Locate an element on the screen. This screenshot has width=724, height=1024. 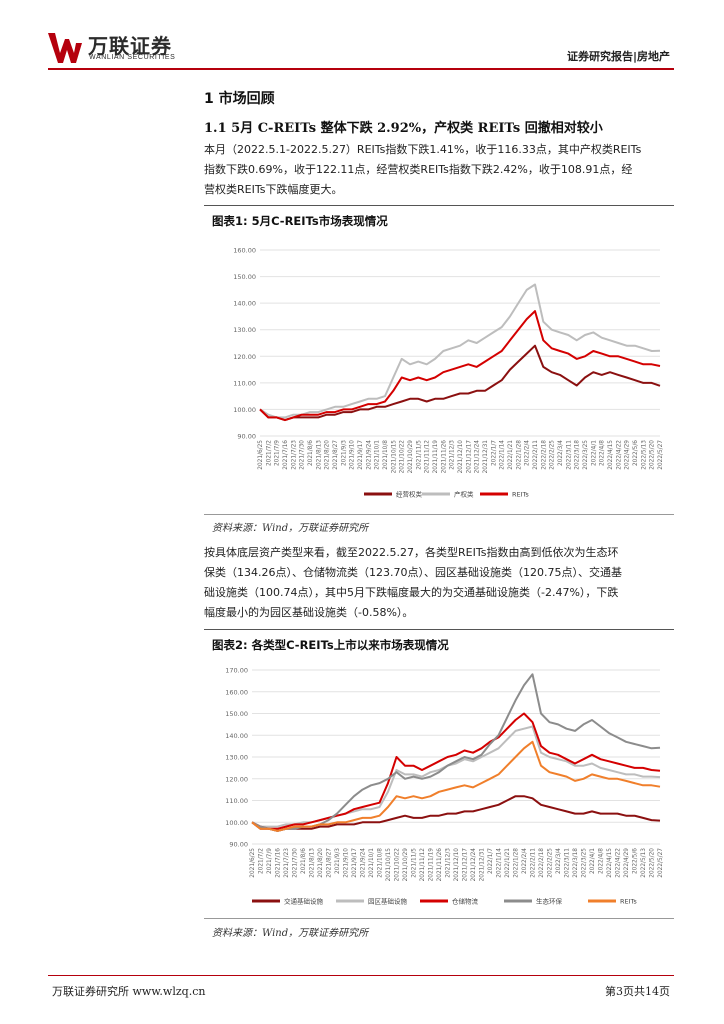
x-tick-label: 2021/10/15 is located at coordinates (394, 457).